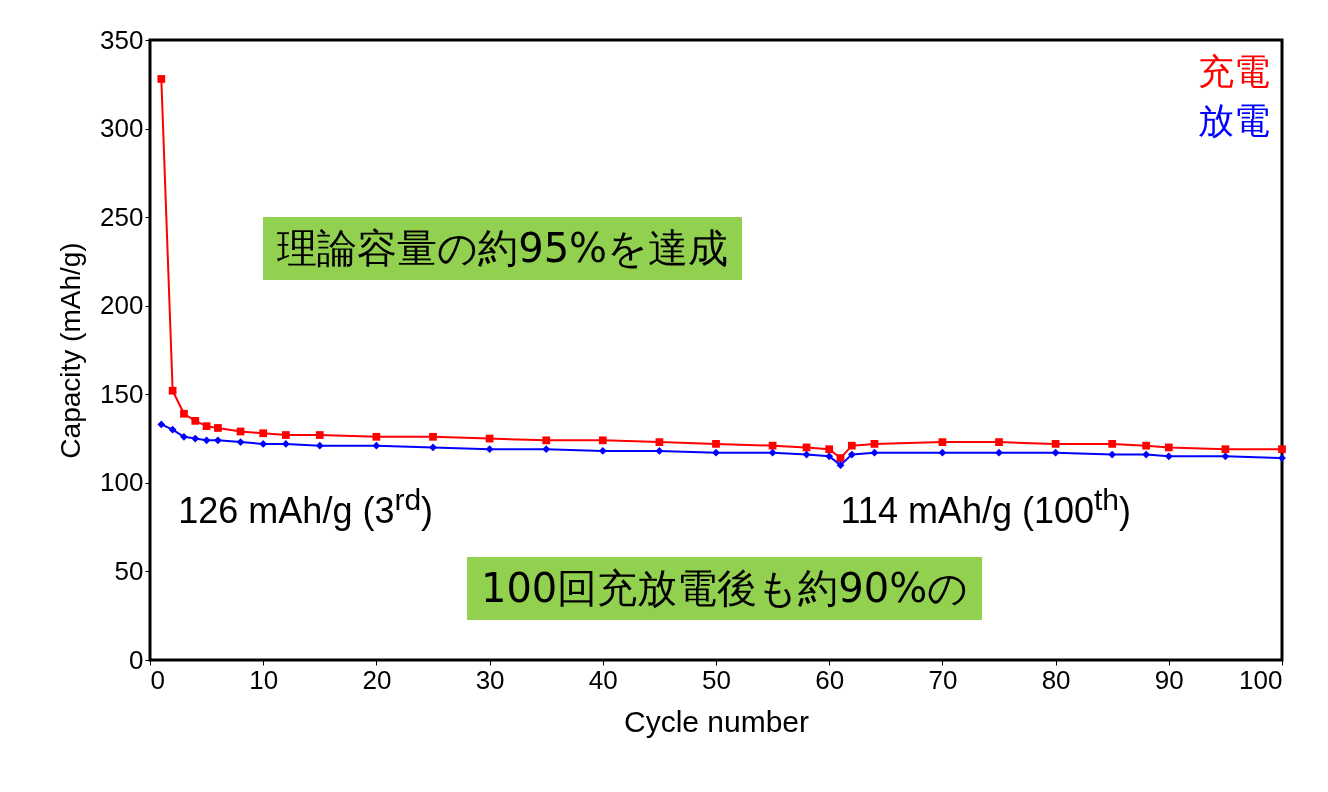 Image resolution: width=1328 pixels, height=792 pixels. I want to click on x-tick-label: 80, so click(1056, 679).